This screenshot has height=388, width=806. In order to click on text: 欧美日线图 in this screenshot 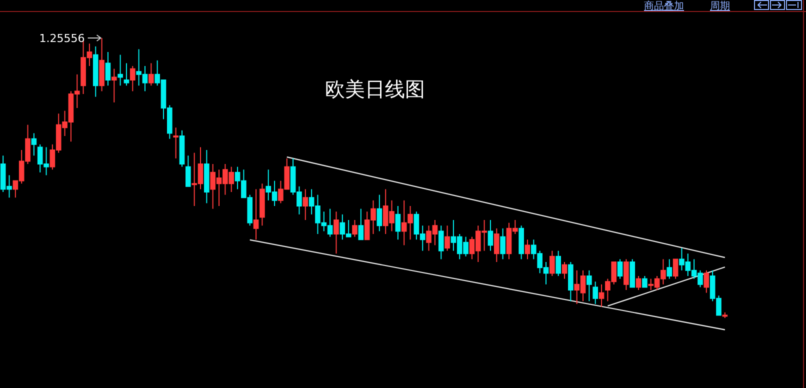, I will do `click(375, 89)`.